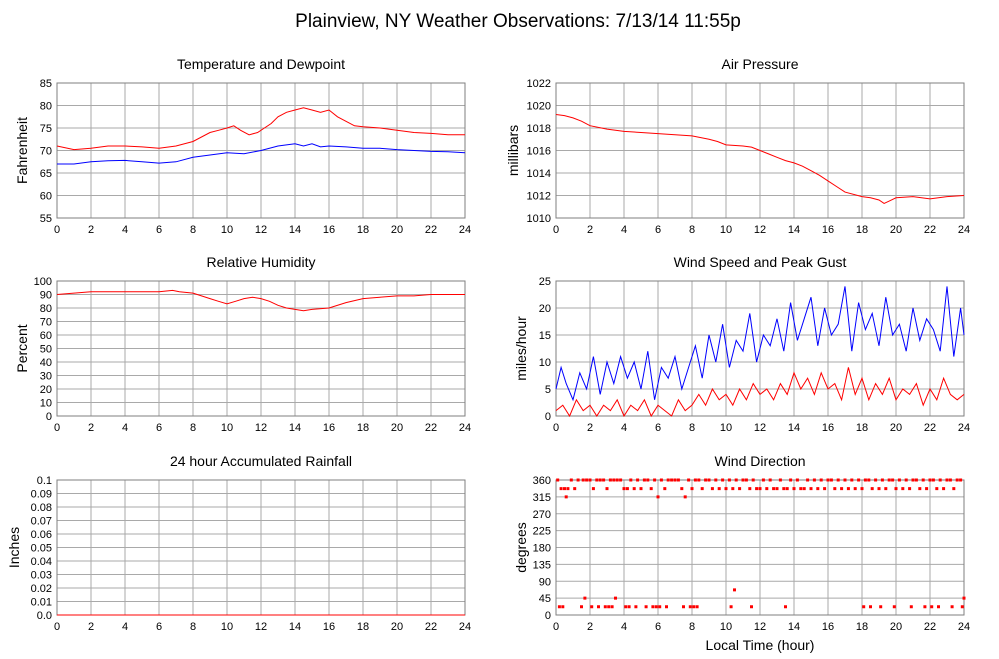 The image size is (999, 659). I want to click on wind-y-axis-label: miles/hour, so click(521, 348).